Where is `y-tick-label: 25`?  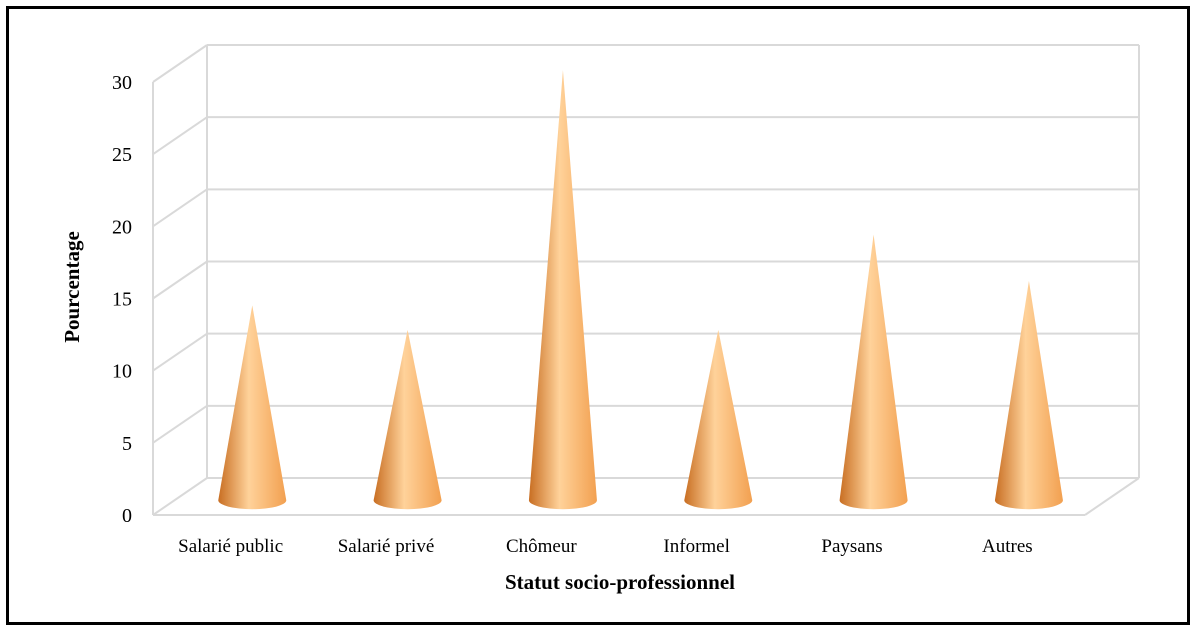 y-tick-label: 25 is located at coordinates (122, 155).